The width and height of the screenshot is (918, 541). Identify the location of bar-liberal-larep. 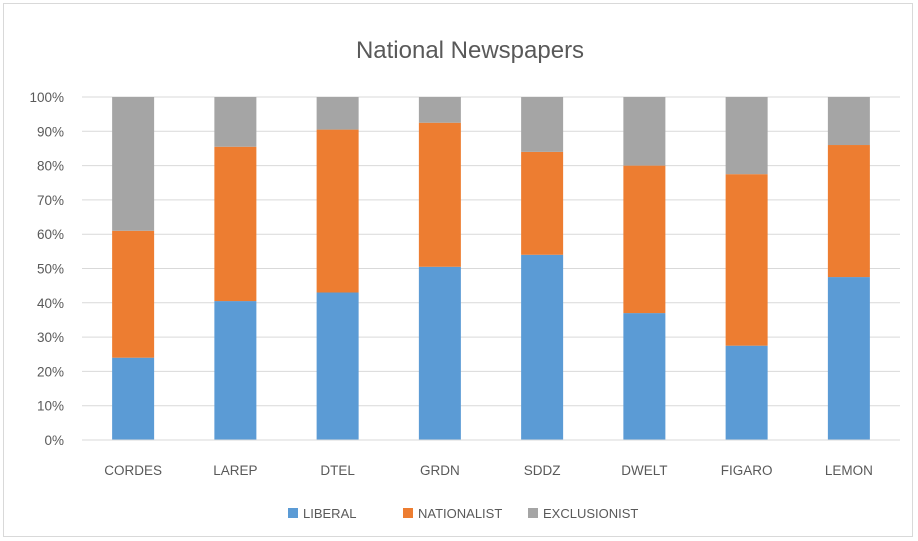
(235, 370).